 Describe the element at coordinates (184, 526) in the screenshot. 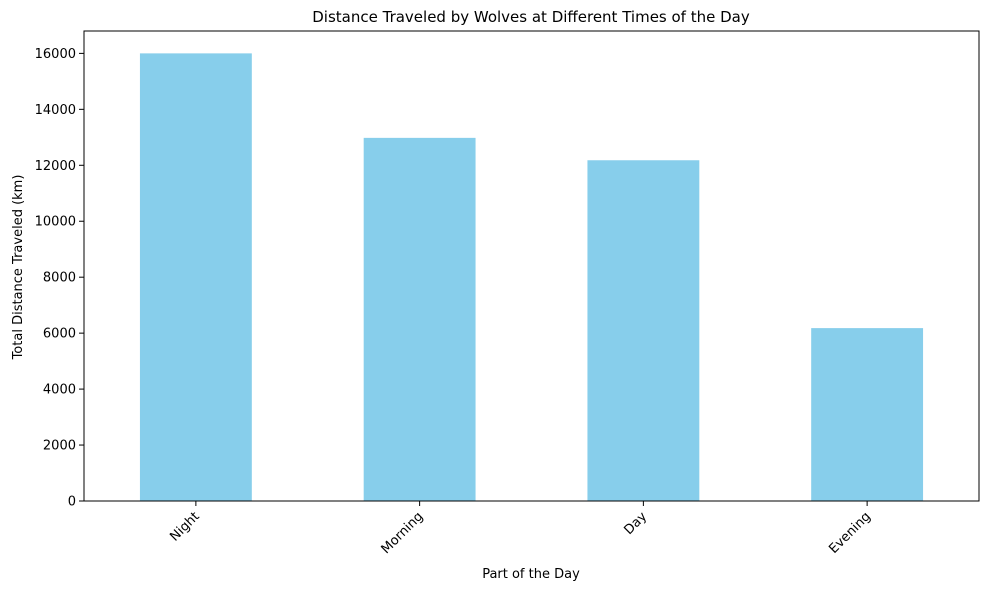

I see `x-tick-label: Night` at that location.